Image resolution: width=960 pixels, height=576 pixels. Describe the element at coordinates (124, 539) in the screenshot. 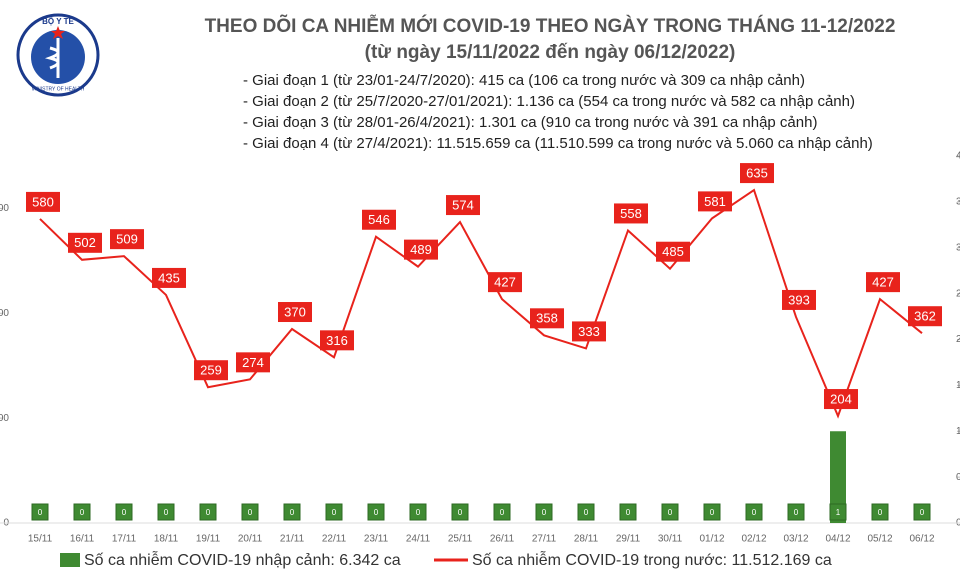

I see `x-tick-label: 17/11` at that location.